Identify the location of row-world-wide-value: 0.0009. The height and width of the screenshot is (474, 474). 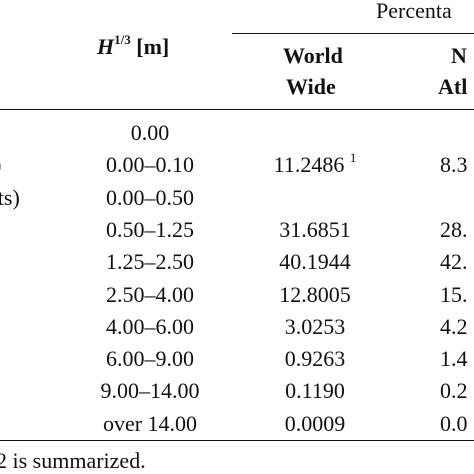
(315, 424).